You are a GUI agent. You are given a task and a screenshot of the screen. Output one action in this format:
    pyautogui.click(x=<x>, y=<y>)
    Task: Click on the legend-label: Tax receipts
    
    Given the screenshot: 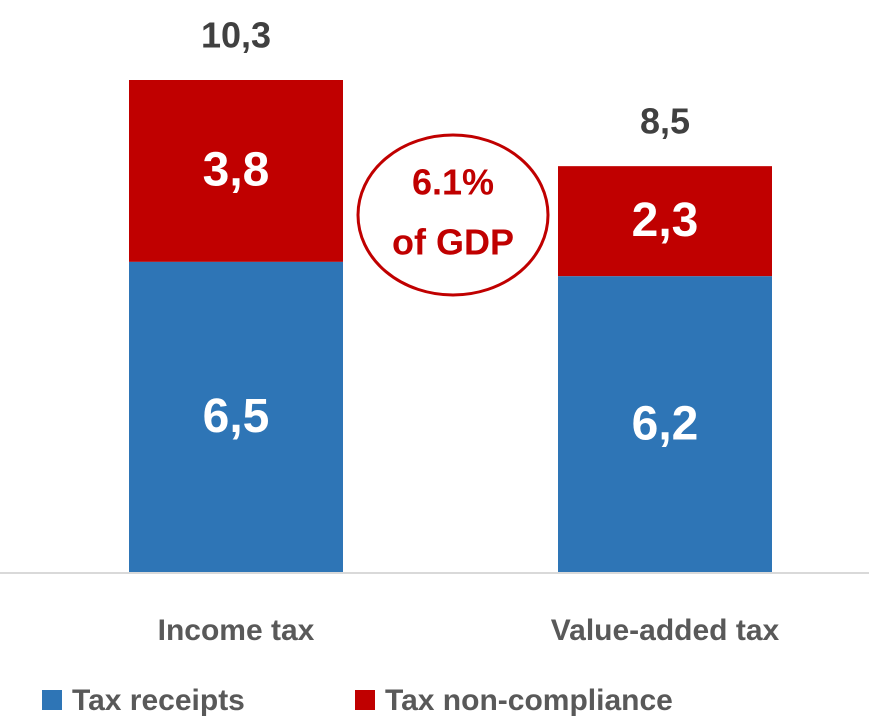 What is the action you would take?
    pyautogui.click(x=158, y=700)
    